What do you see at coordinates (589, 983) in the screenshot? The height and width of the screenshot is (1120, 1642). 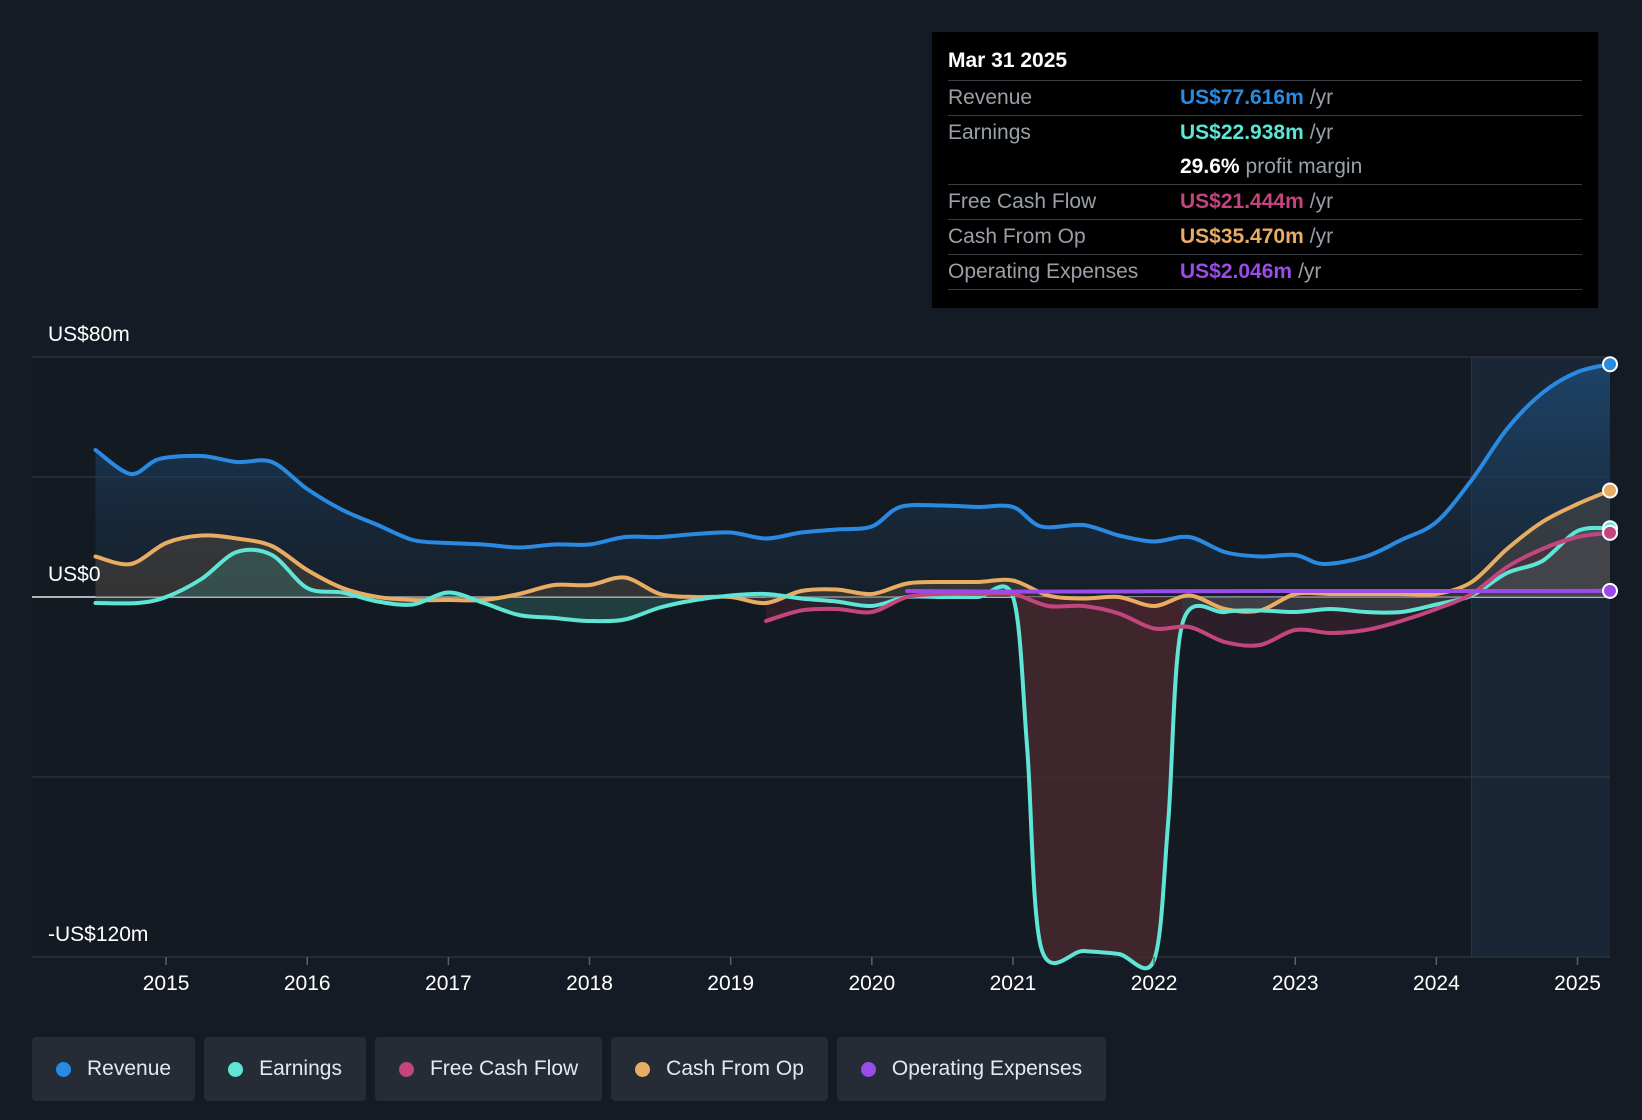 I see `x-tick-label: 2018` at bounding box center [589, 983].